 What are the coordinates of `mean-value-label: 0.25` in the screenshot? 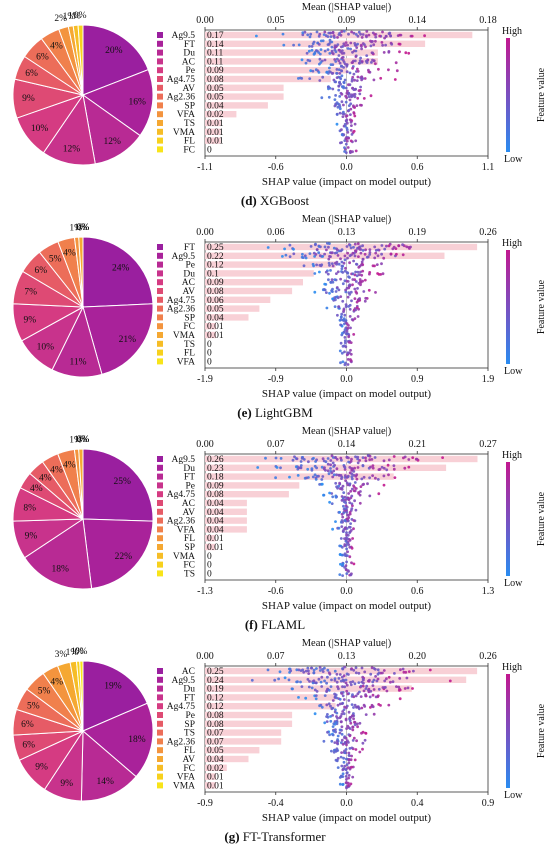 It's located at (215, 248).